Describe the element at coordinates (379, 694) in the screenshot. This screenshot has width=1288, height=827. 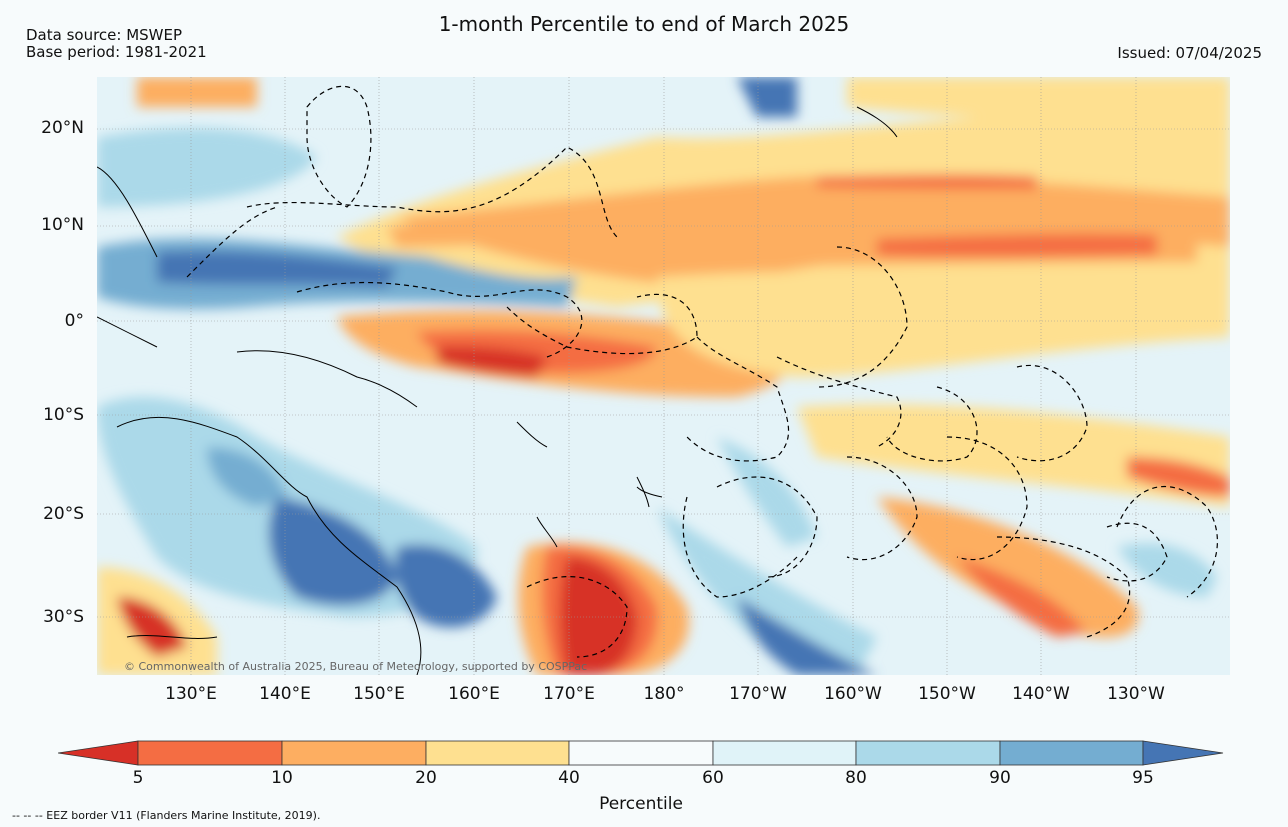
I see `lon-label-150e: 150°E` at that location.